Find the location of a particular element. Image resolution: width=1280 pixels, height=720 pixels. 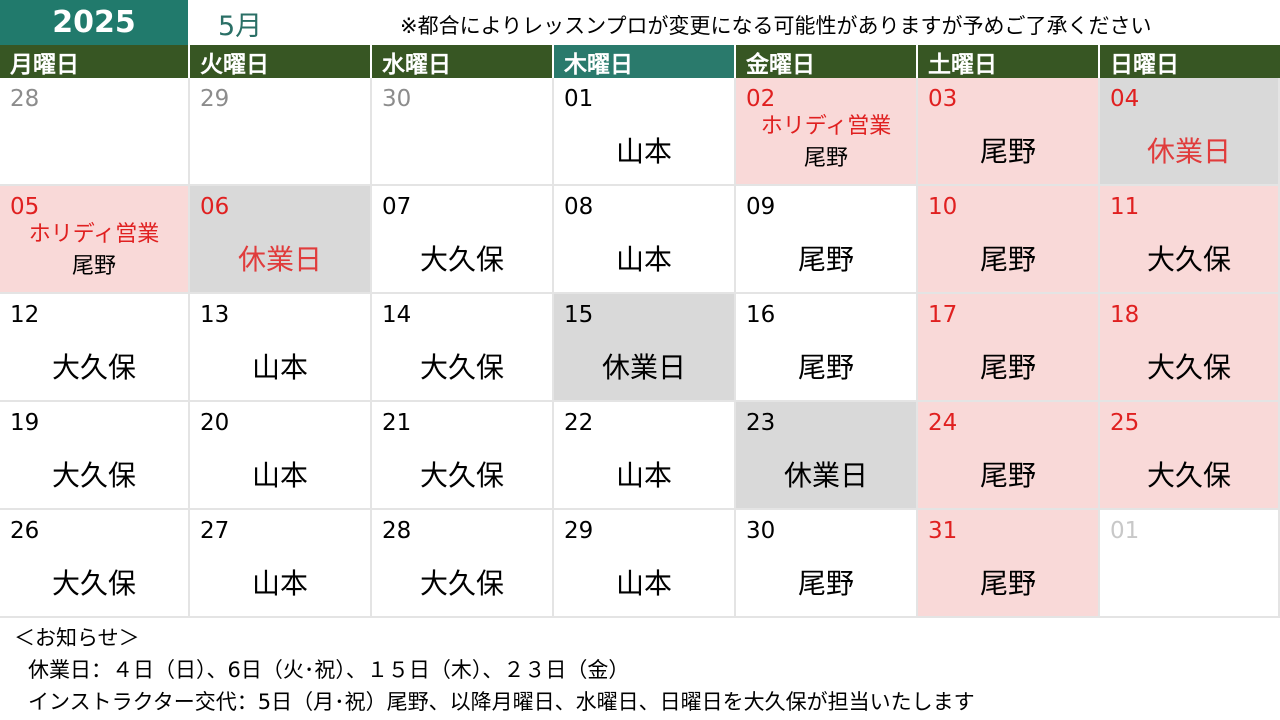

day-number: 20 is located at coordinates (215, 423).